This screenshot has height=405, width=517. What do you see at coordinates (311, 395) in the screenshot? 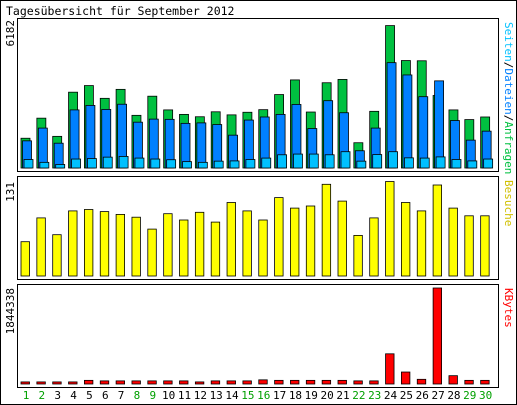
I see `x-tick-label-day-19: 19` at bounding box center [311, 395].